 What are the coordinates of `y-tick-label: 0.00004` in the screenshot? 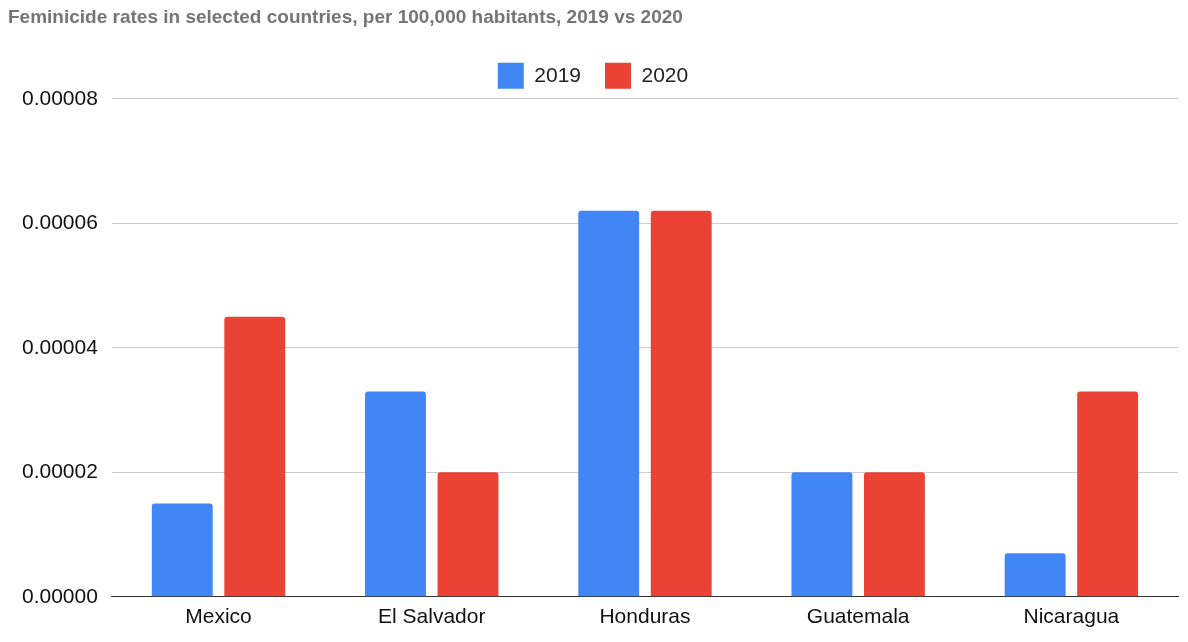 It's located at (60, 346).